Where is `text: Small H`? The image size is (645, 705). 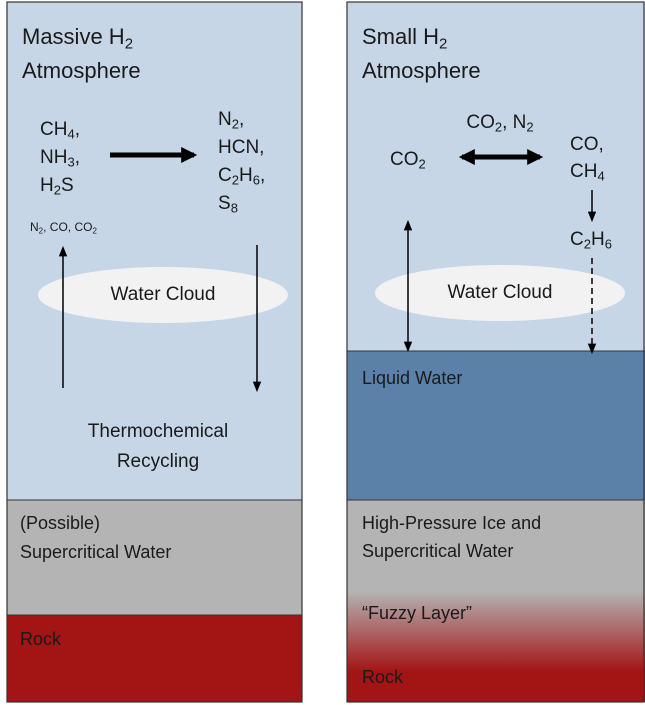
text: Small H is located at coordinates (400, 36).